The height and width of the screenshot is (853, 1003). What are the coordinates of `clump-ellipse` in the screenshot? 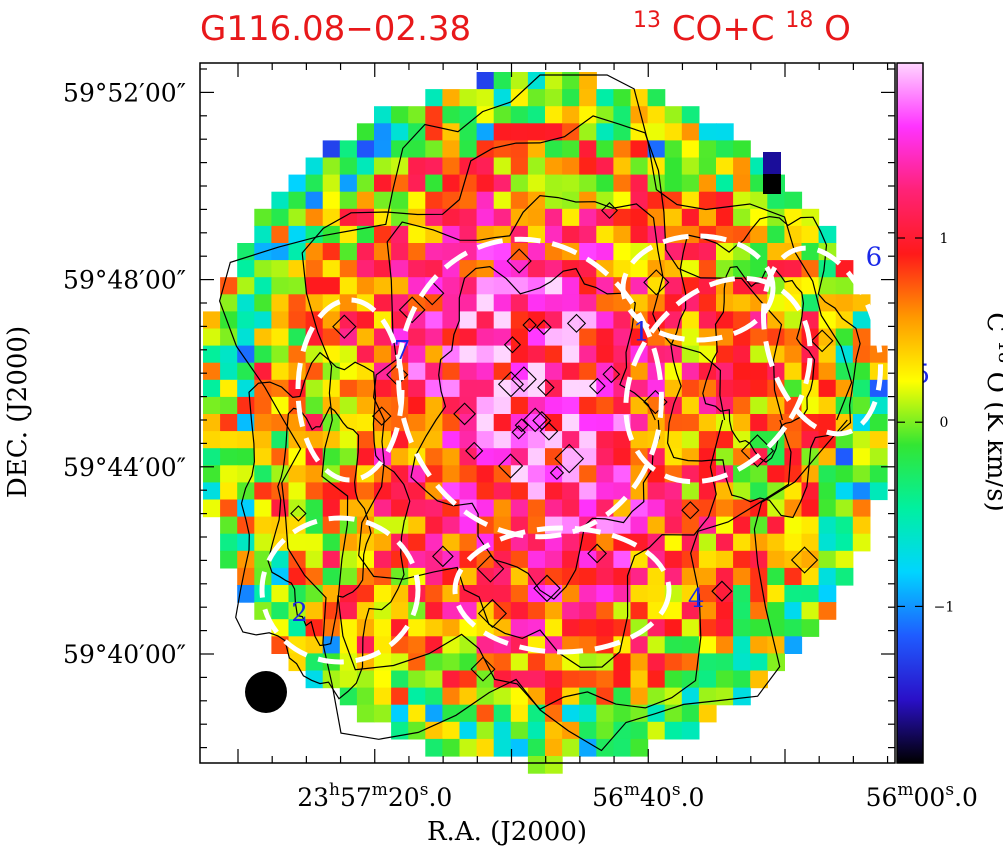 It's located at (350, 390).